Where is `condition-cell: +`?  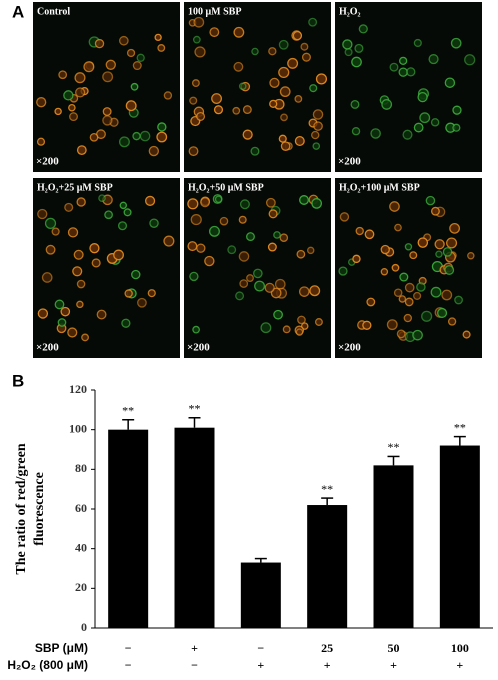 condition-cell: + is located at coordinates (260, 665).